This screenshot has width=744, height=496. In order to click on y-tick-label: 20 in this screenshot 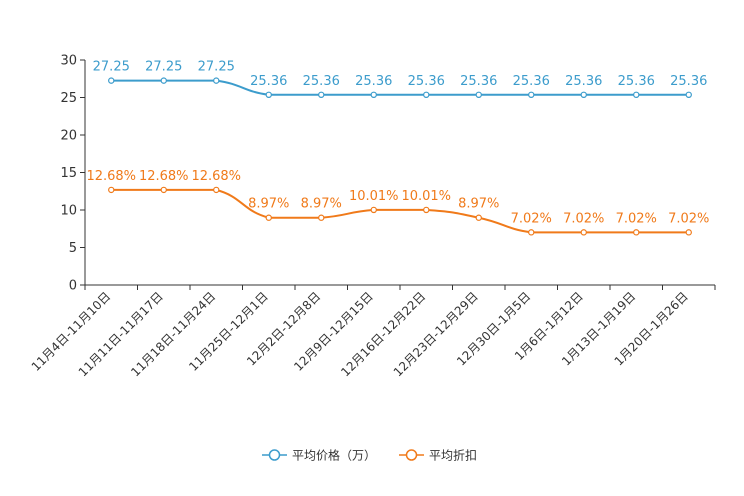, I will do `click(68, 136)`.